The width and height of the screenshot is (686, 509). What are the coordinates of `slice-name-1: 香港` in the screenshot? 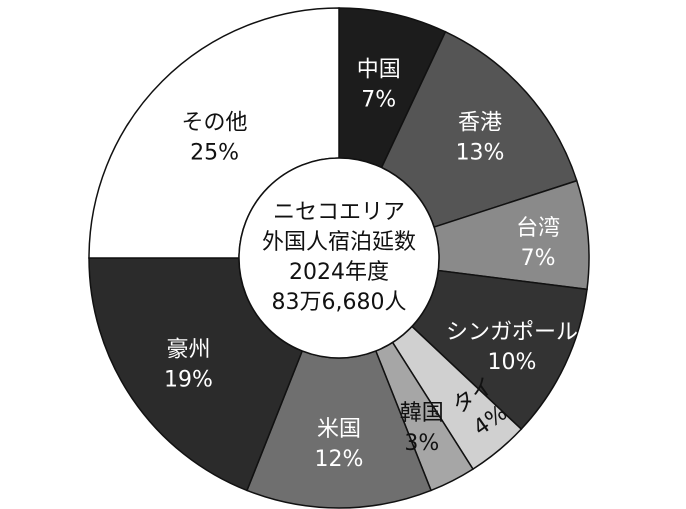 It's located at (480, 123).